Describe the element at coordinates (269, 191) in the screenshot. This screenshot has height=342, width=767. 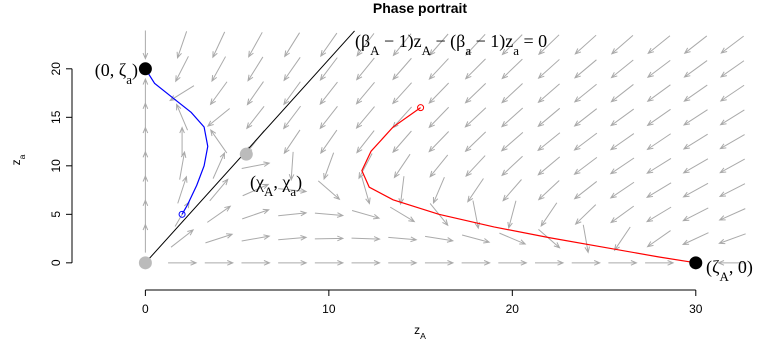
I see `annotation-part: A` at that location.